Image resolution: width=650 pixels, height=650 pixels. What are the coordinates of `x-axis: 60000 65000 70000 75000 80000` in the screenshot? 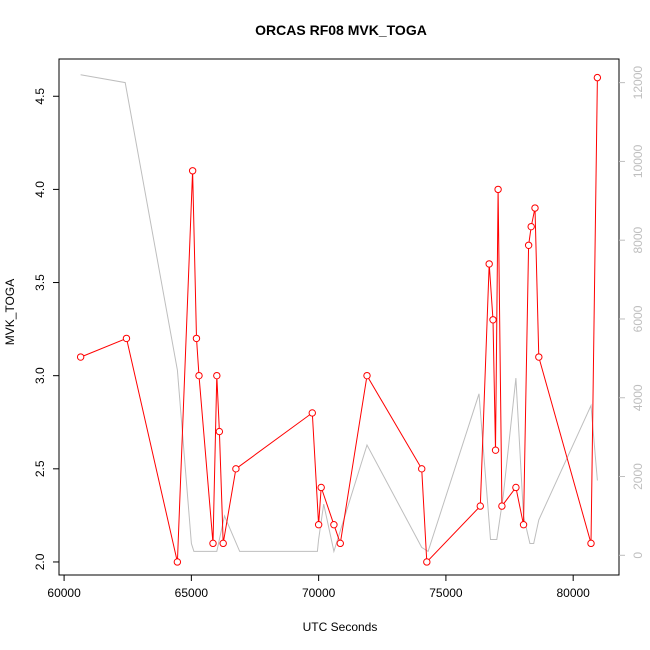 It's located at (318, 587).